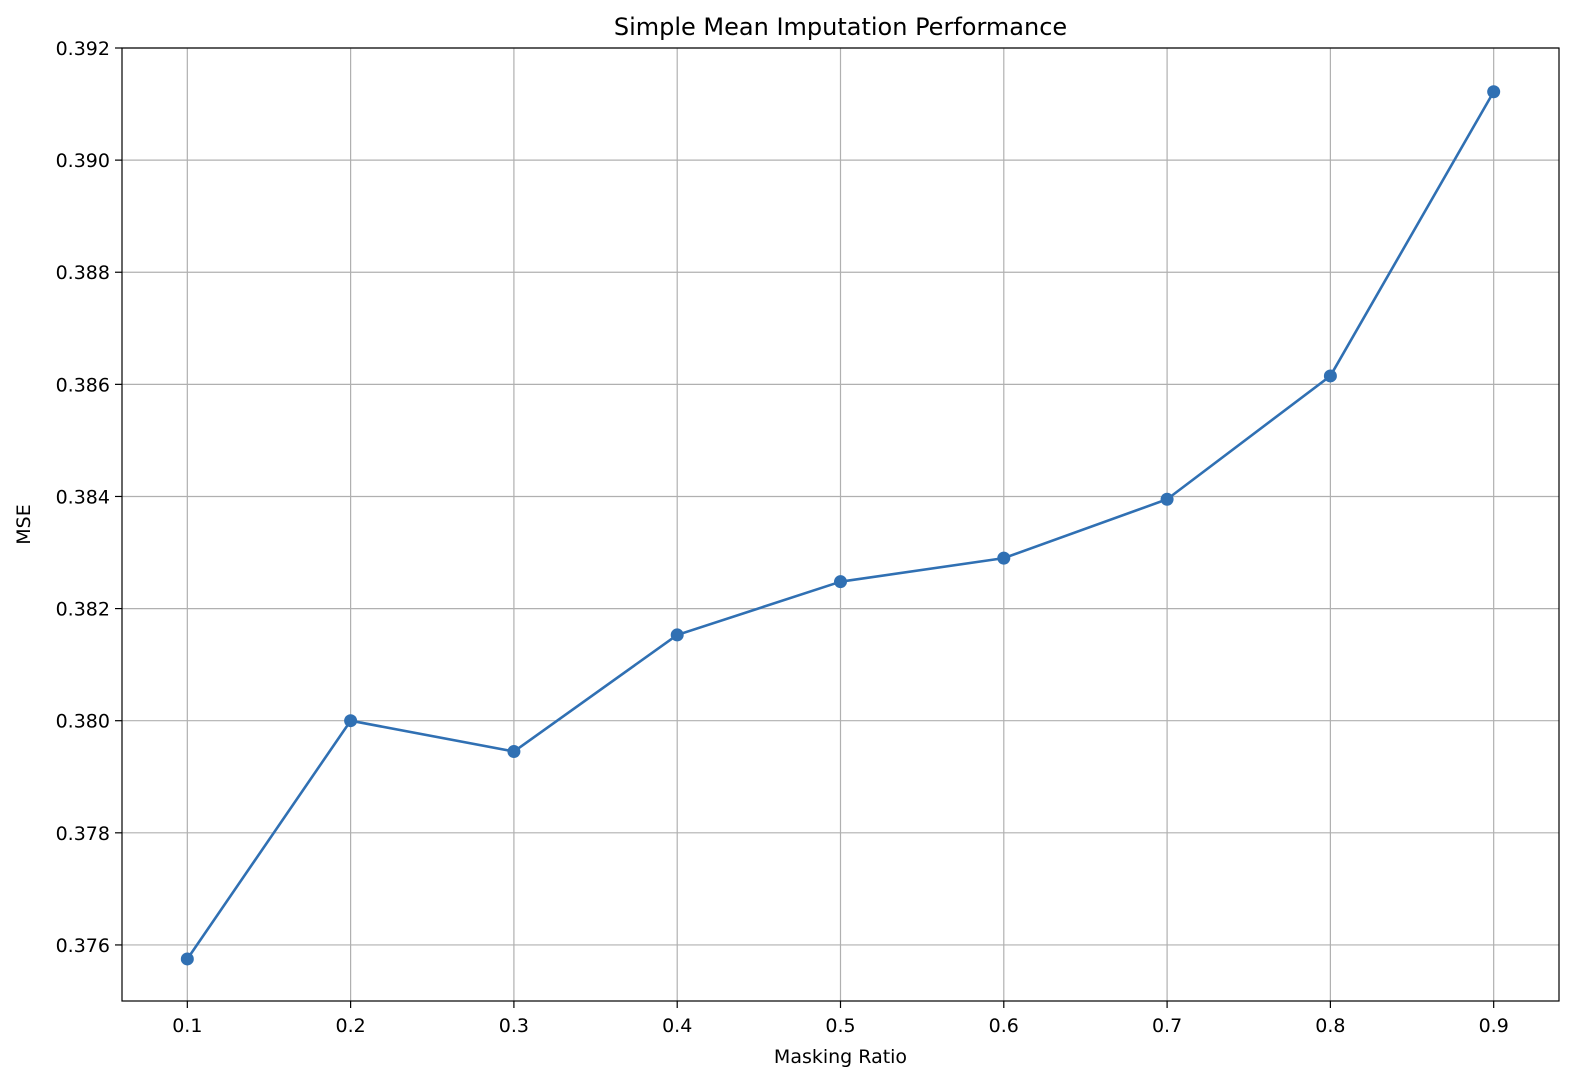  I want to click on x-tick-label: 0.8, so click(1330, 1026).